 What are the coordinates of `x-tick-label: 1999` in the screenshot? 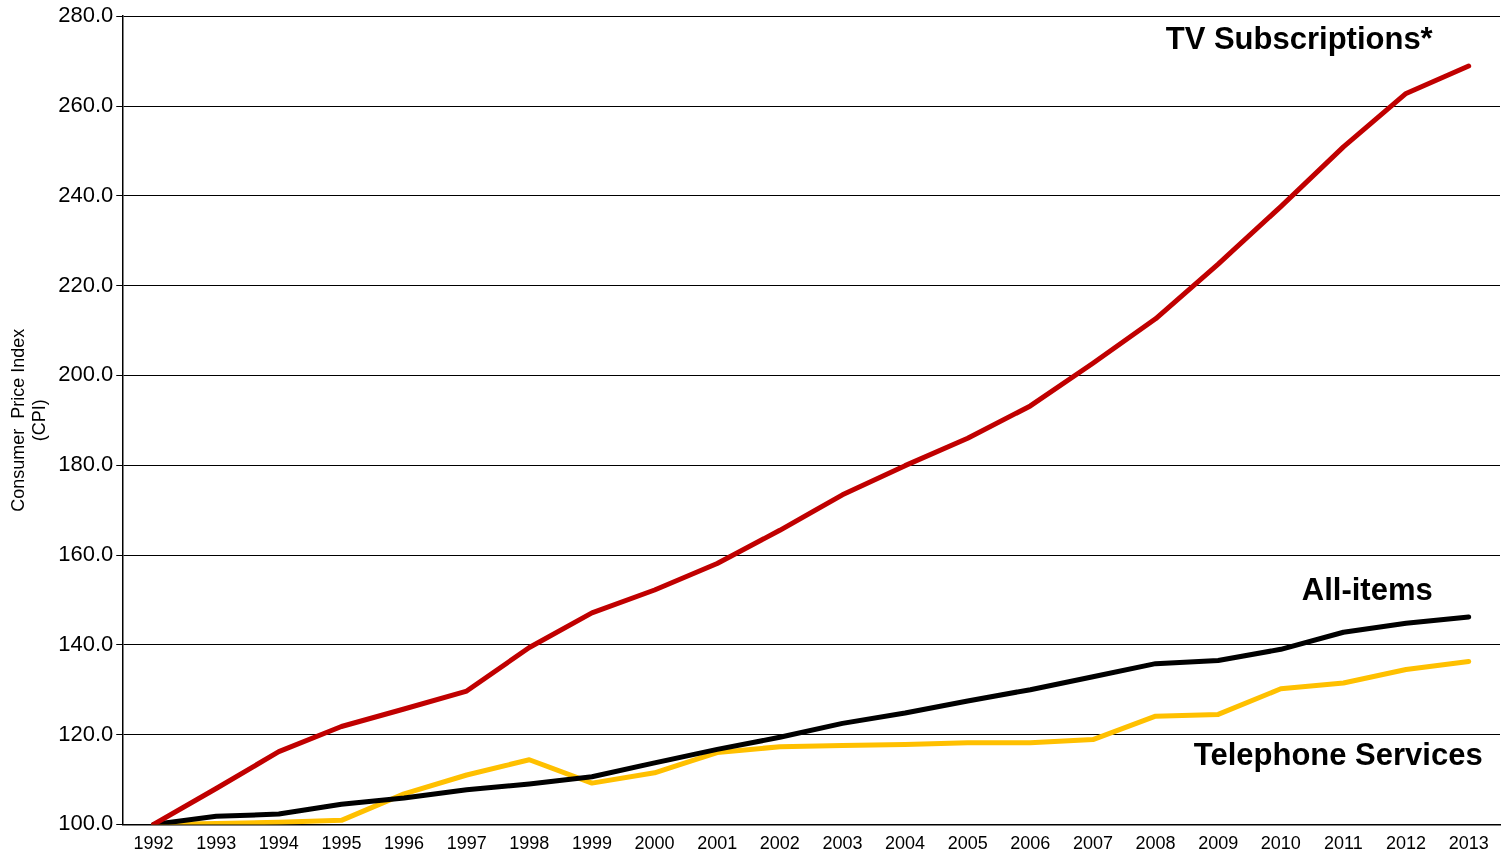 It's located at (591, 843).